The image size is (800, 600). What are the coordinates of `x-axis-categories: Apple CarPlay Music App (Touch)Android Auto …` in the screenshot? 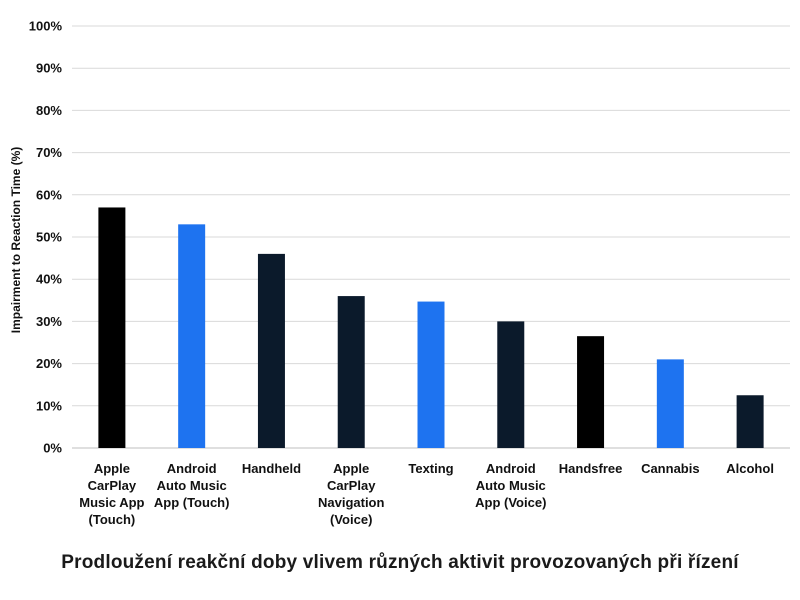 It's located at (426, 494).